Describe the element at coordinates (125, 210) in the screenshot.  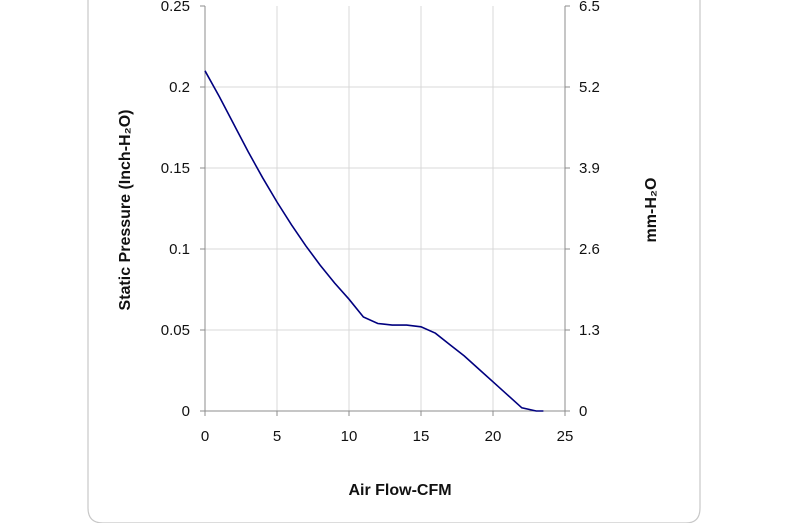
I see `y-axis-title: Static Pressure (Inch-H₂O)` at that location.